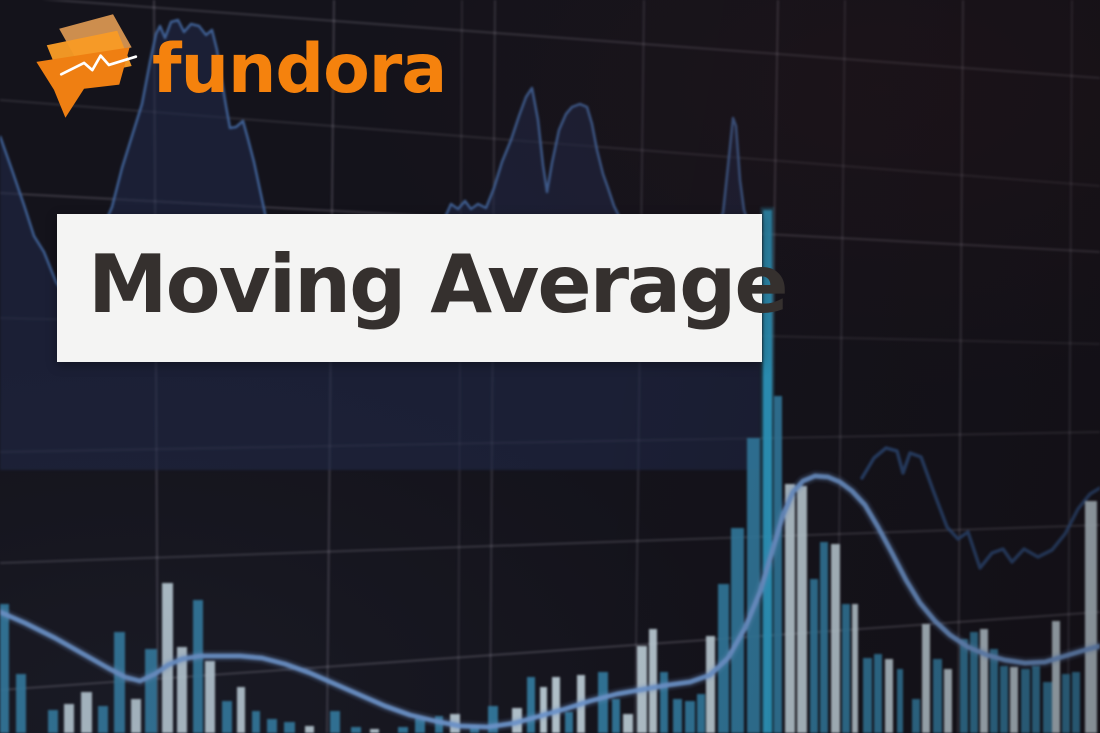 Image resolution: width=1100 pixels, height=733 pixels. Describe the element at coordinates (98, 65) in the screenshot. I see `logo-pulse-line-icon` at that location.